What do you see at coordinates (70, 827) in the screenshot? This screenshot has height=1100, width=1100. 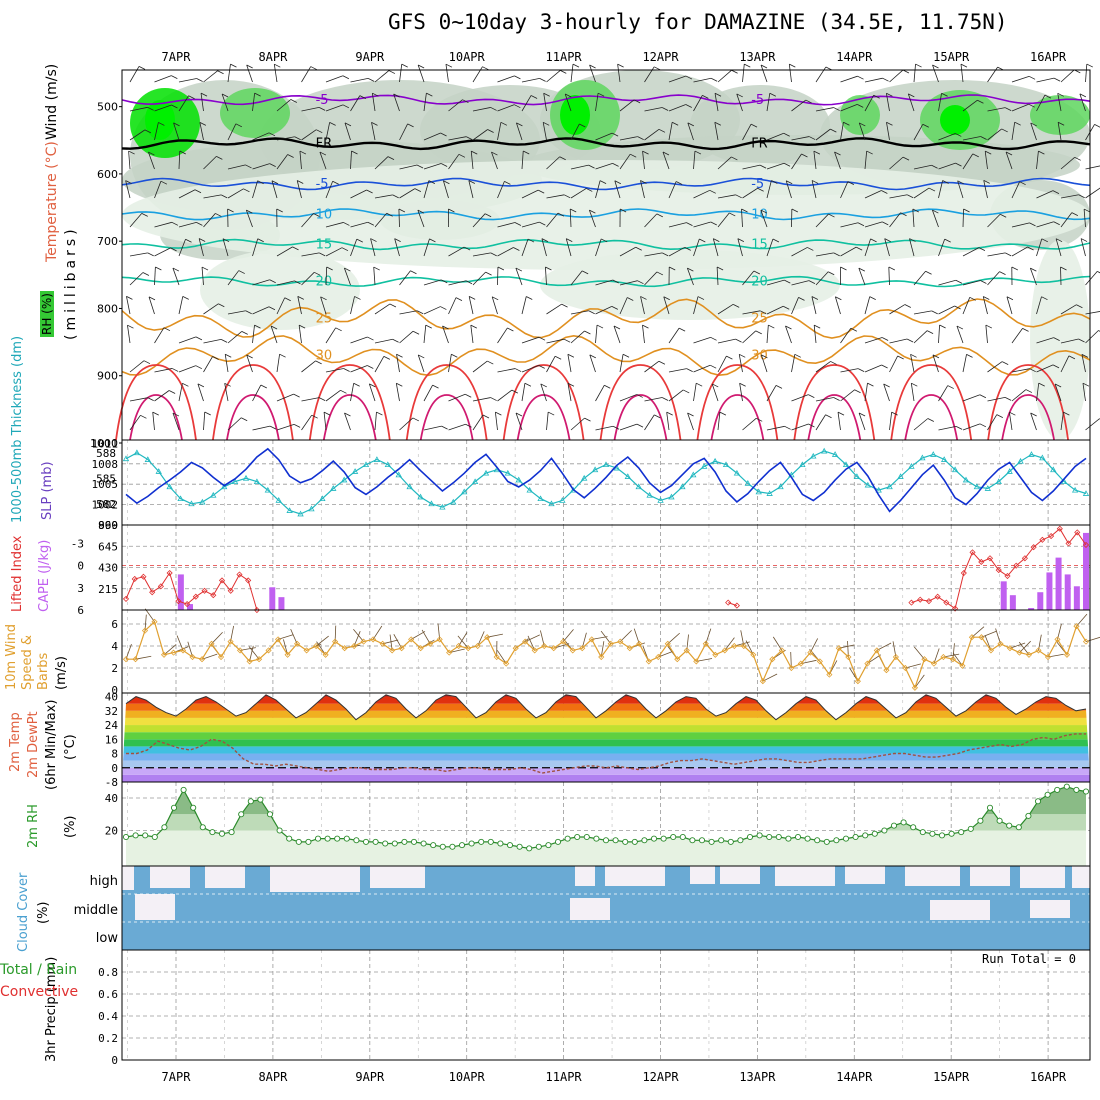 I see `rh2m-unit-label: (%)` at bounding box center [70, 827].